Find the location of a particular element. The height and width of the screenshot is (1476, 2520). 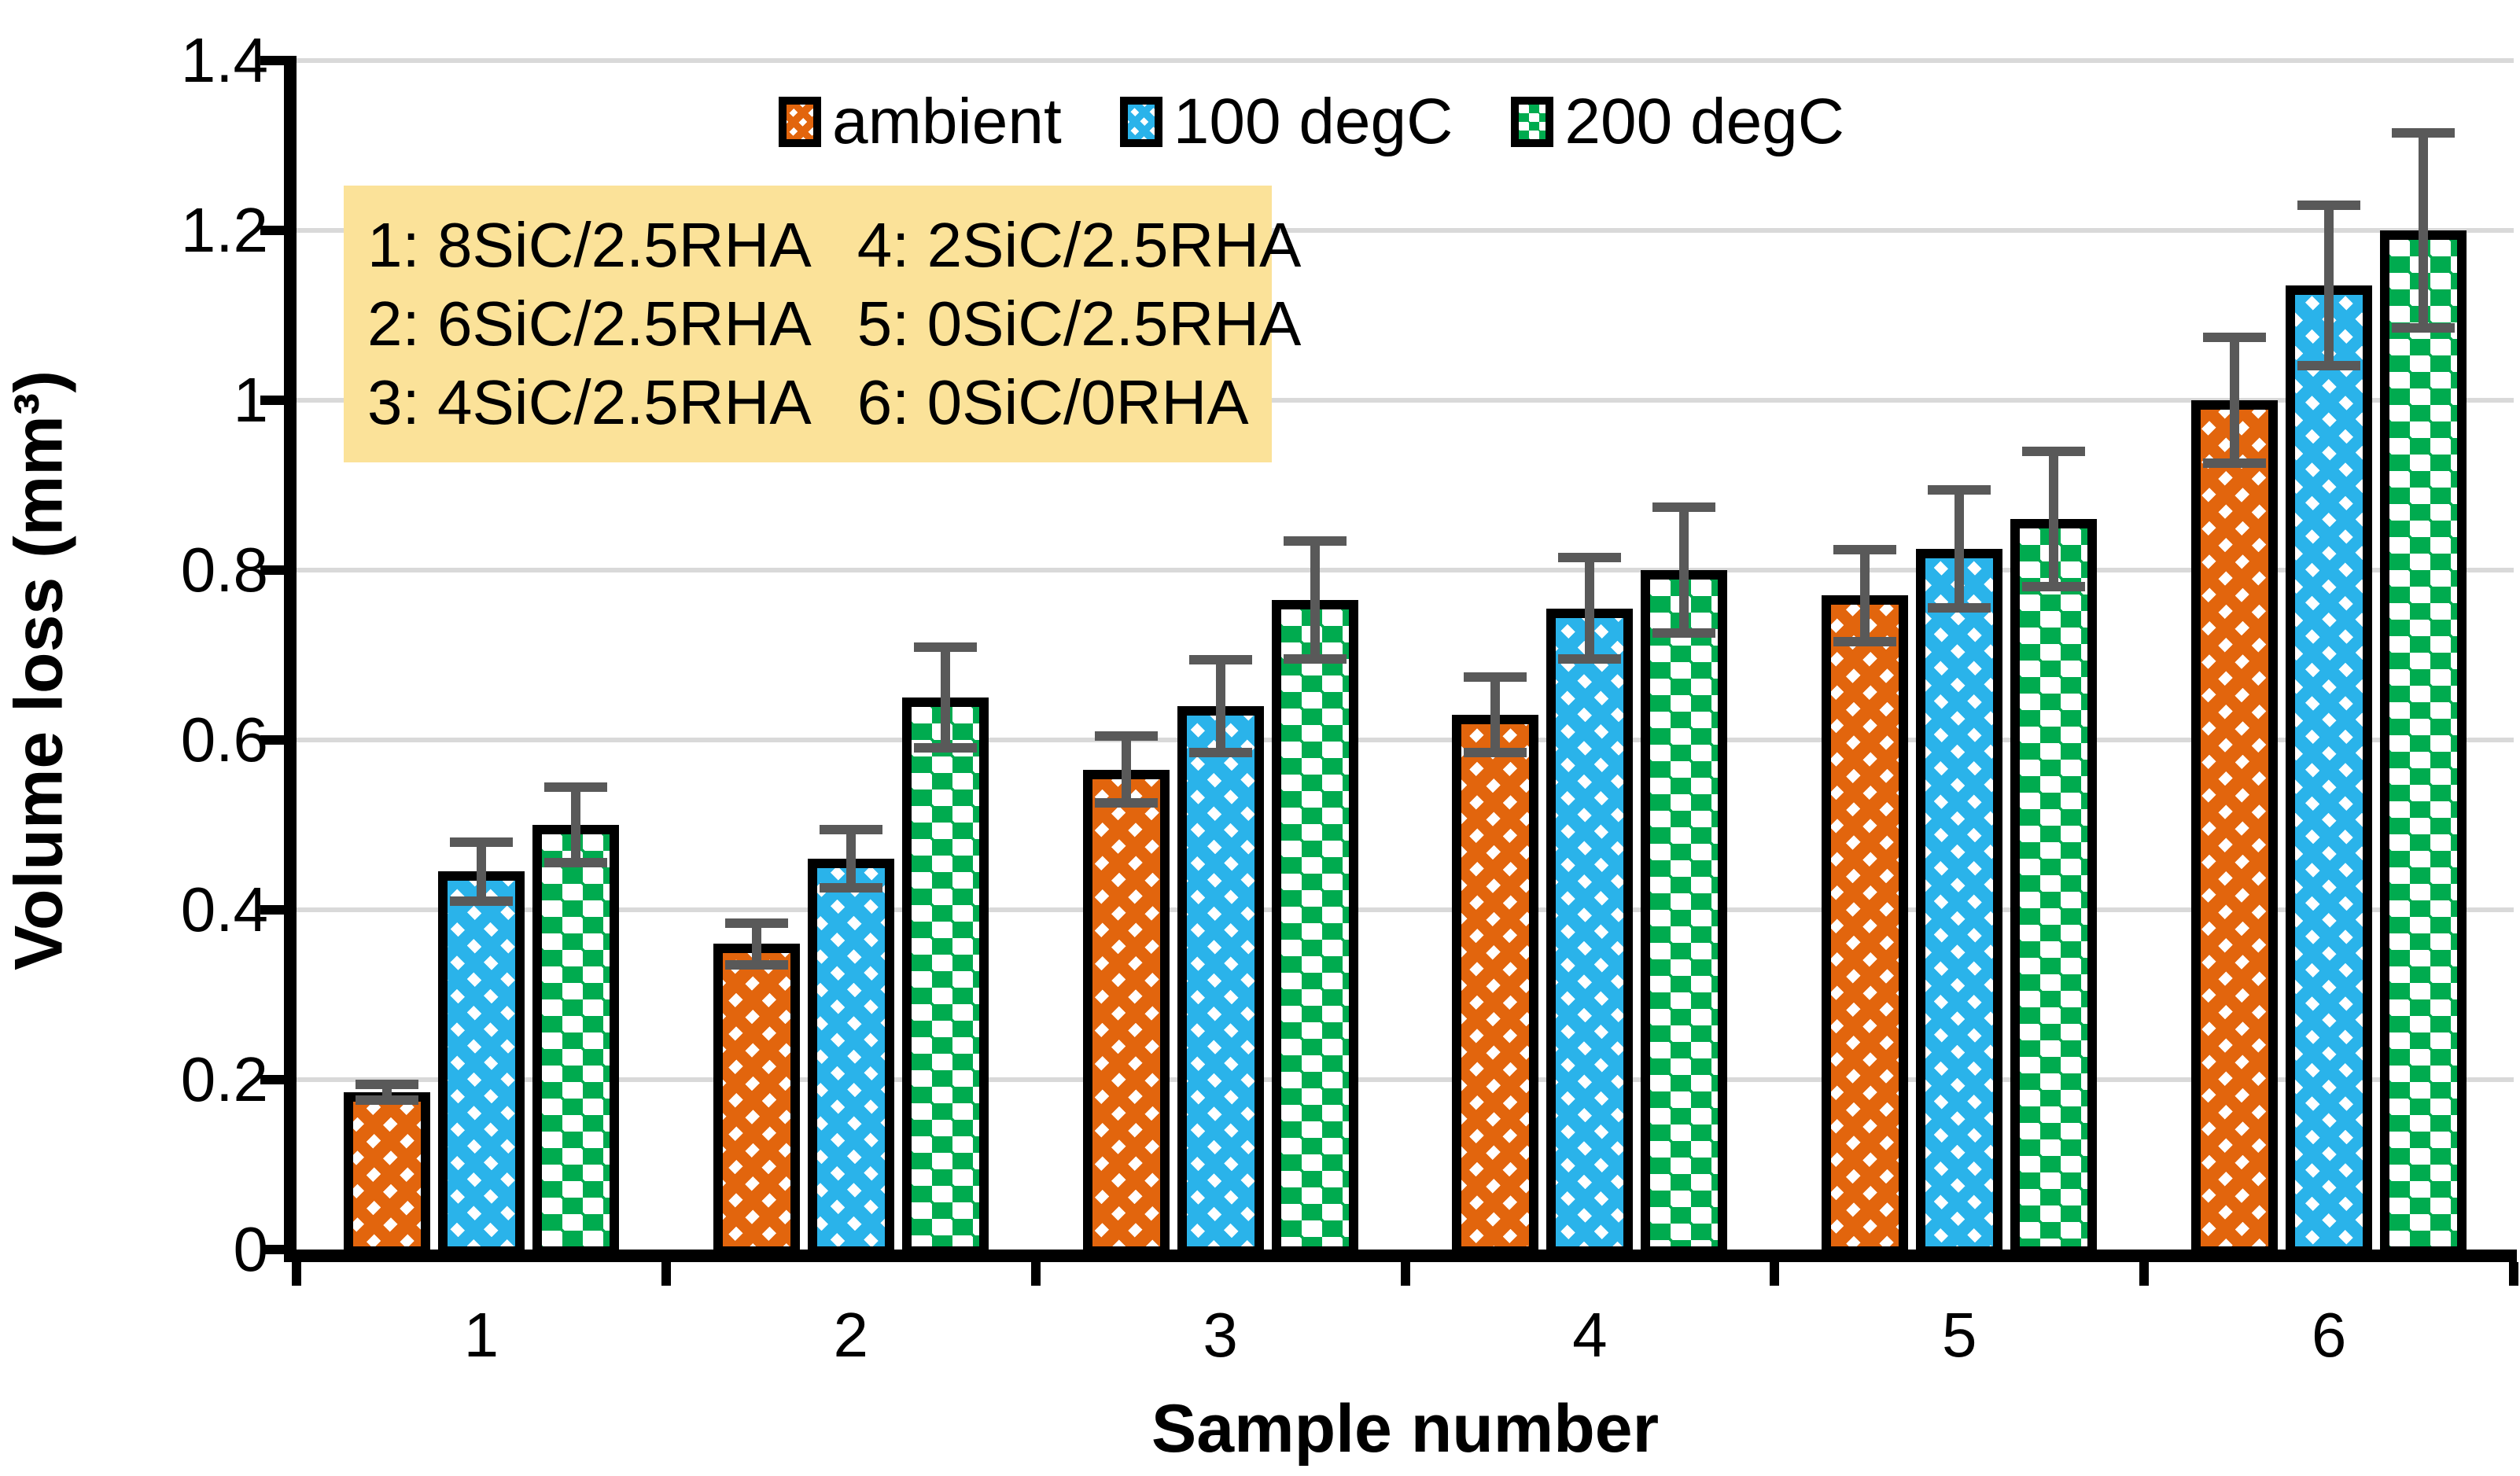

legend-item-100-degC: 100 degC is located at coordinates (1286, 122).